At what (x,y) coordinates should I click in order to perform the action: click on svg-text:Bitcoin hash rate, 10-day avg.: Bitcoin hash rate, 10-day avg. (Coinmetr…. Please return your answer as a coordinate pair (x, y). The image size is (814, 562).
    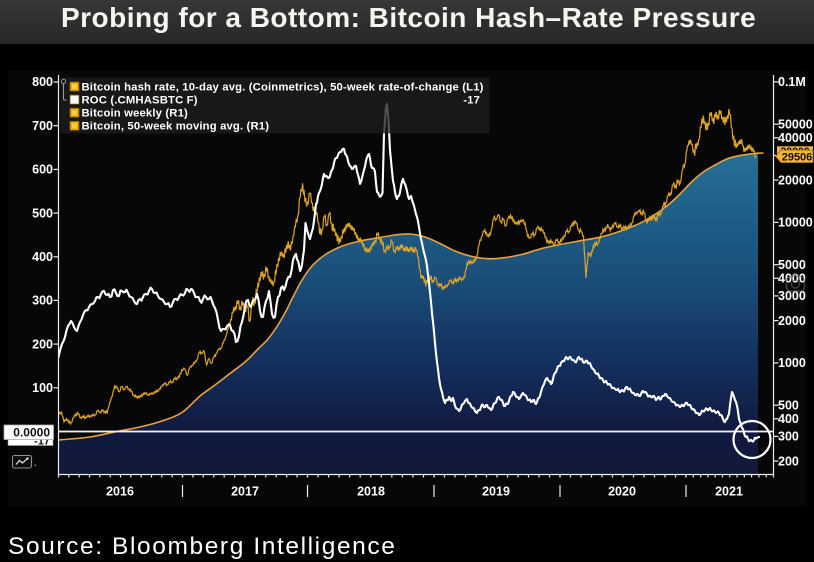
    Looking at the image, I should click on (283, 87).